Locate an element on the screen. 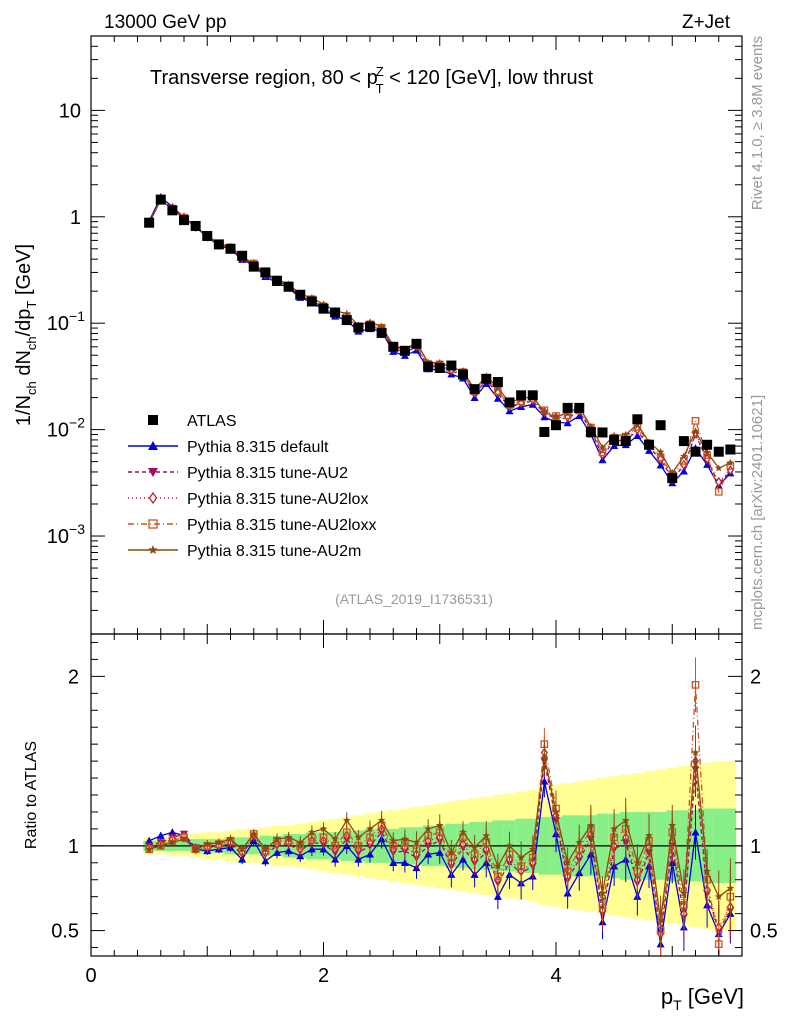 The width and height of the screenshot is (786, 1024). legend-label: Pythia 8.315 tune-AU2m is located at coordinates (274, 551).